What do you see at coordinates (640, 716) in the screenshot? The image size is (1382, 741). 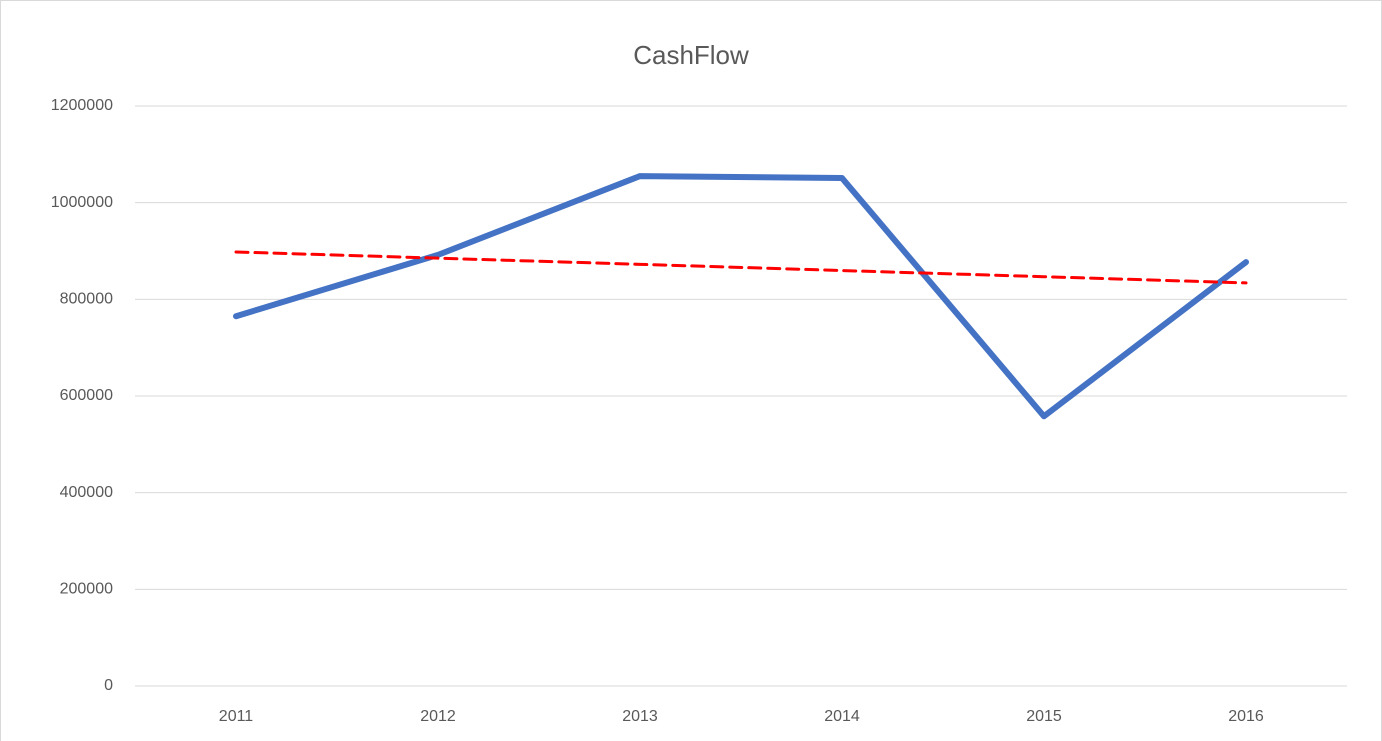 I see `x-tick-label: 2013` at bounding box center [640, 716].